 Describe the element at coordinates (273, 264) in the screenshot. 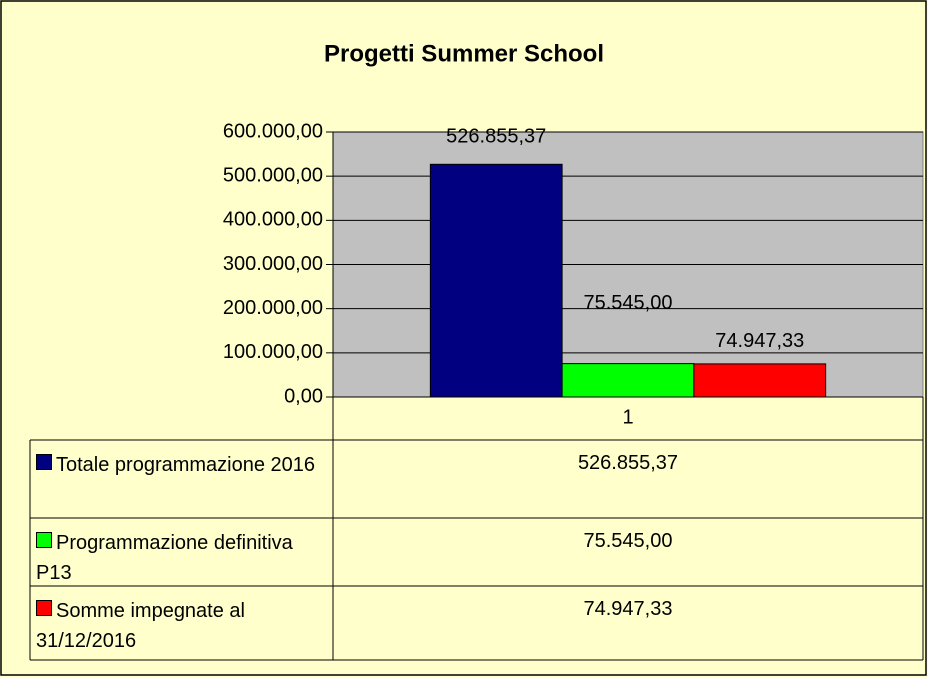

I see `y-tick-label: 300.000,00` at that location.